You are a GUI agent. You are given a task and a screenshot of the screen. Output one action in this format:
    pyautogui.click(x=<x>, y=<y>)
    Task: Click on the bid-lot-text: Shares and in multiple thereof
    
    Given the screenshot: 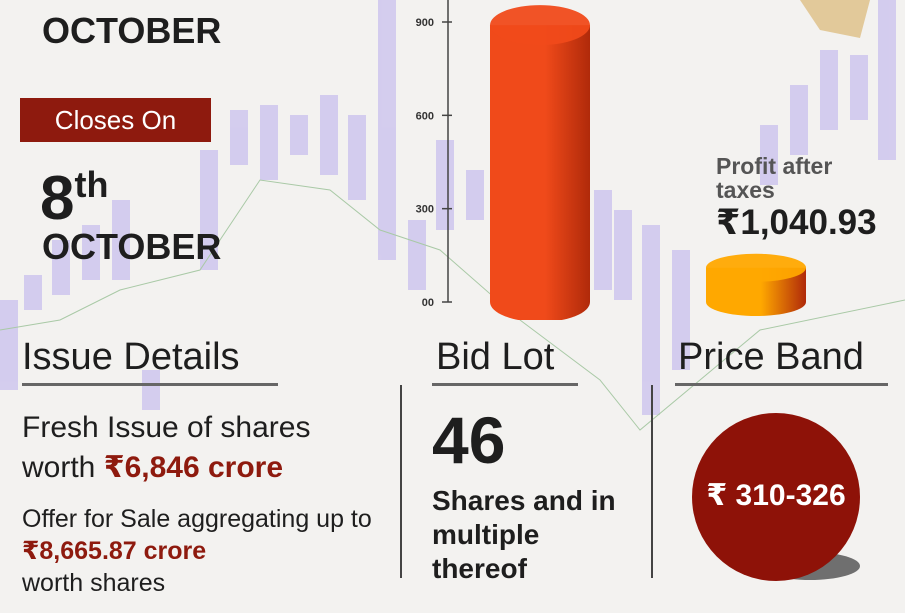 What is the action you would take?
    pyautogui.click(x=524, y=534)
    